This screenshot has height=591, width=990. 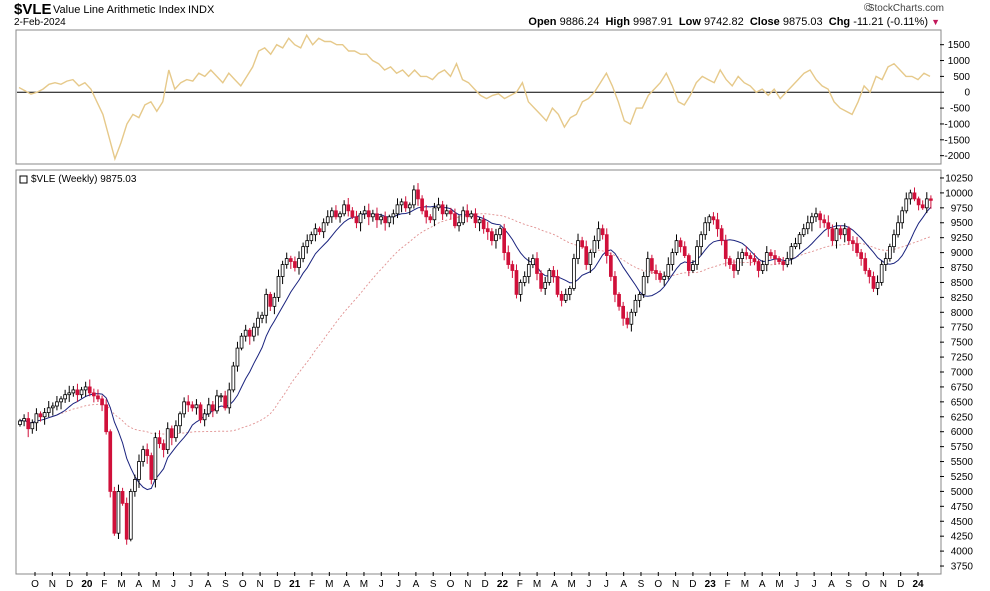 What do you see at coordinates (121, 584) in the screenshot?
I see `x-tick-label: M` at bounding box center [121, 584].